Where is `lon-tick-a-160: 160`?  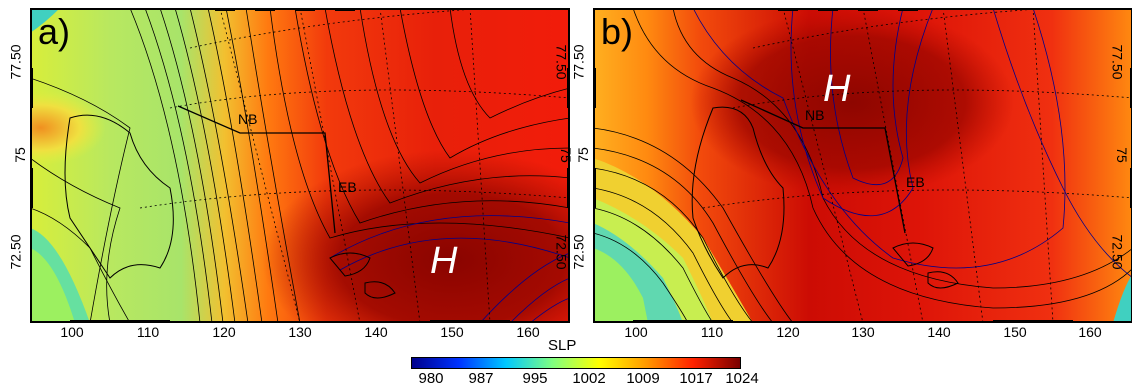
lon-tick-a-160: 160 is located at coordinates (528, 332).